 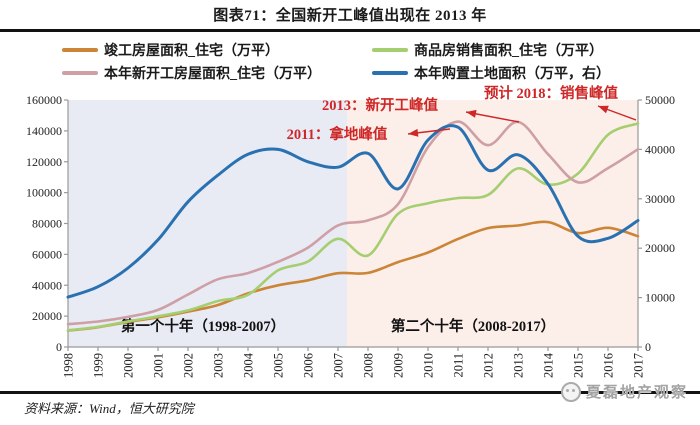 I want to click on x-axis-year-label: 2014, so click(x=549, y=365).